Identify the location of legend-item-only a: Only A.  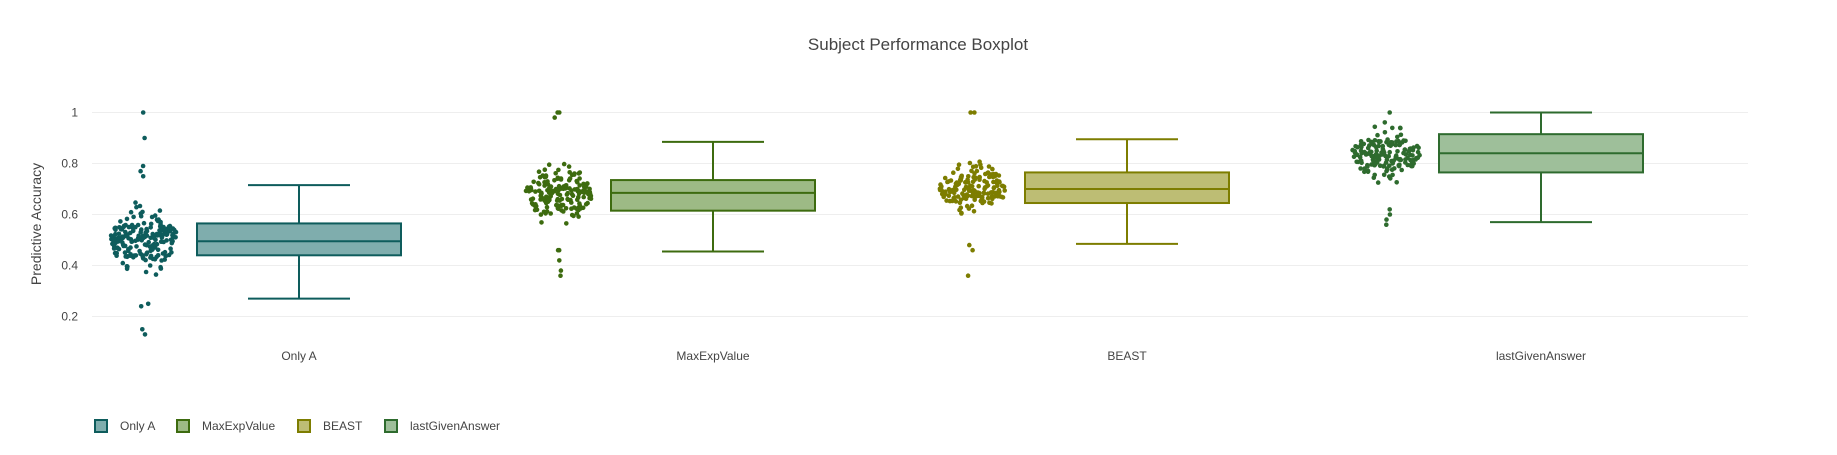
(124, 426).